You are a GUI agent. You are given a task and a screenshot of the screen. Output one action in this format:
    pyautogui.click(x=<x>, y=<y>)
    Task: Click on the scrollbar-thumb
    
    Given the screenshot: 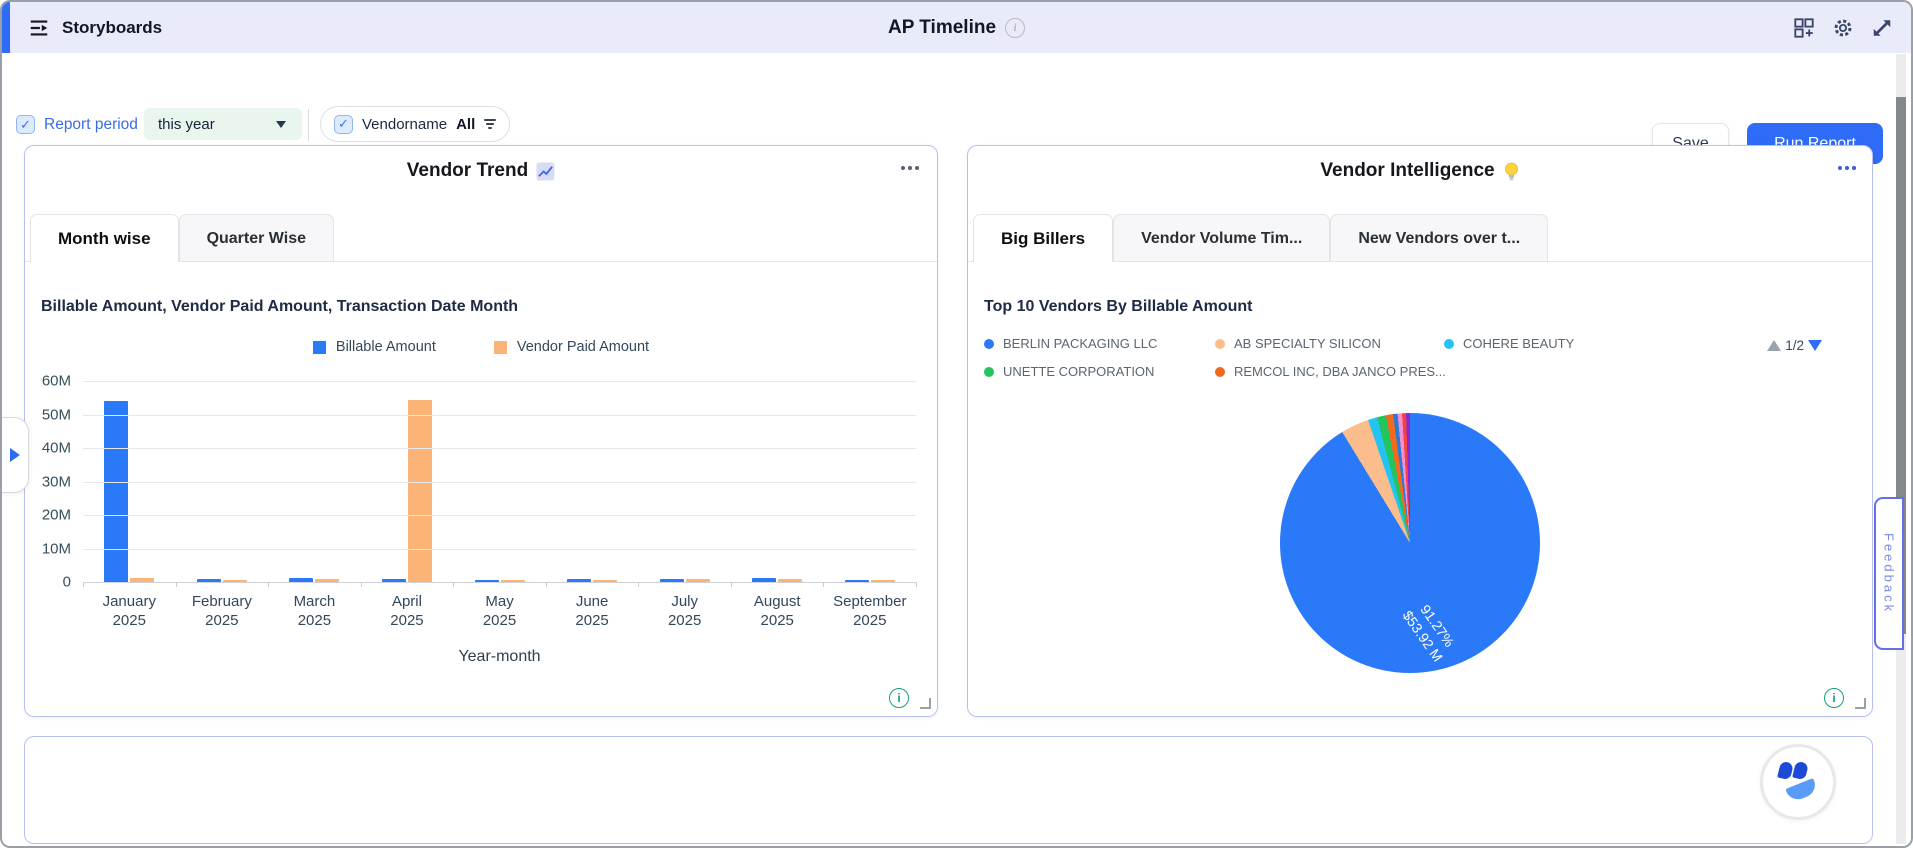 What is the action you would take?
    pyautogui.click(x=1901, y=365)
    